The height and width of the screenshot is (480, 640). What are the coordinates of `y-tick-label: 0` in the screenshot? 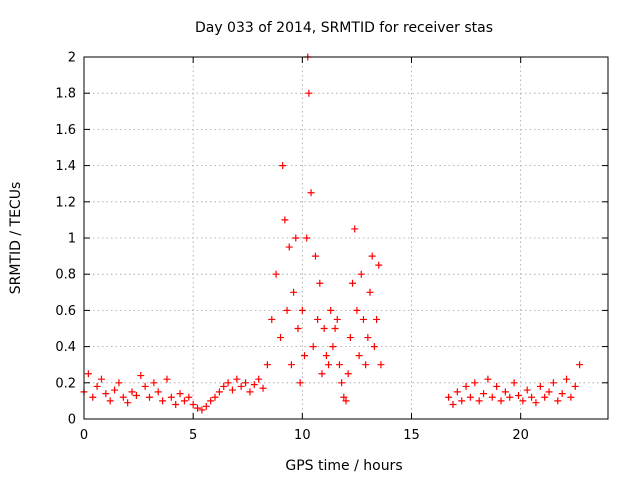 It's located at (72, 420).